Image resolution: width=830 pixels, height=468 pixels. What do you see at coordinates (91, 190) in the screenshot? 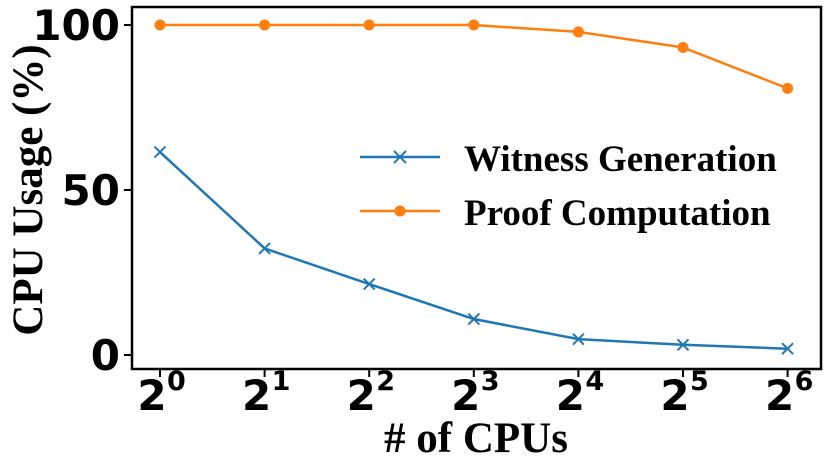
I see `y-tick-label: 50` at bounding box center [91, 190].